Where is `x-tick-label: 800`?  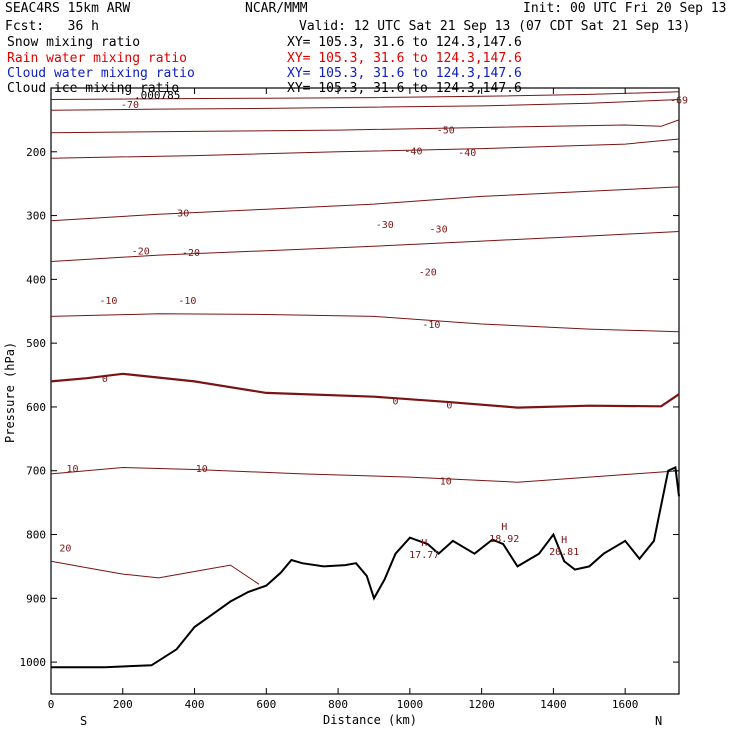
x-tick-label: 800 is located at coordinates (338, 704).